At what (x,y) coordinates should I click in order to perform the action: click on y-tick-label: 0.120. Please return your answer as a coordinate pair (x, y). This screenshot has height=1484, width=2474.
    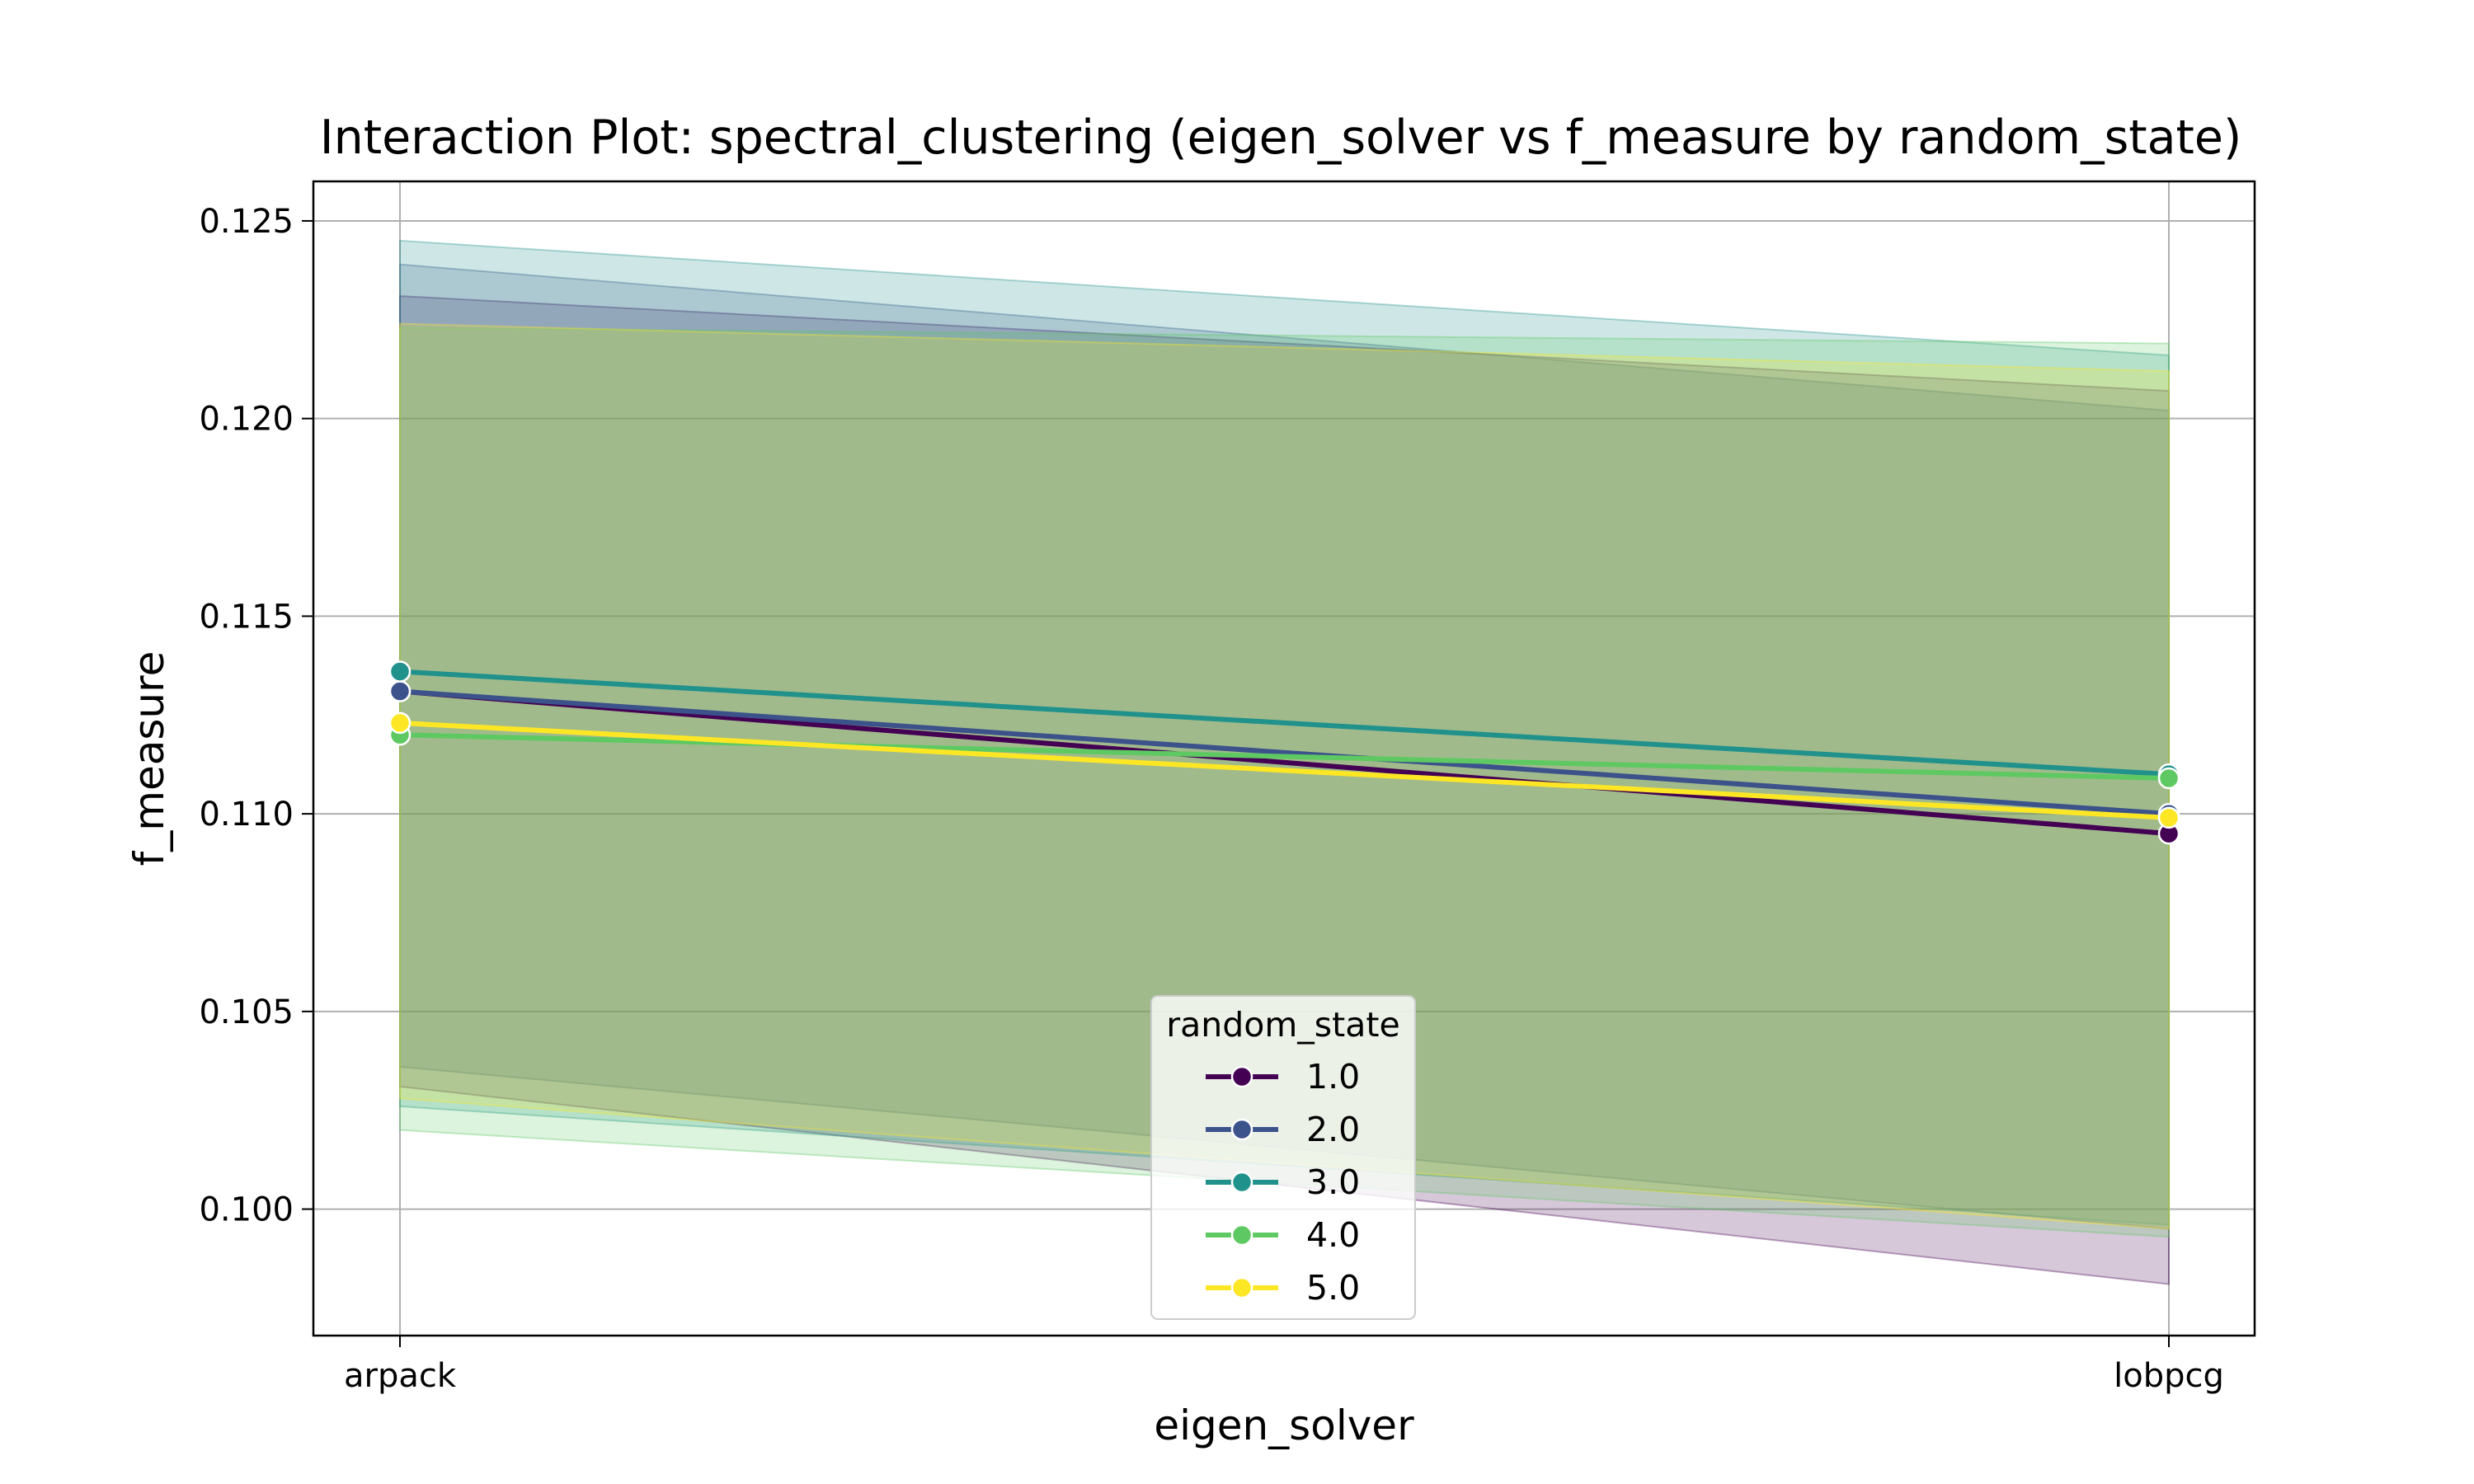
    Looking at the image, I should click on (246, 420).